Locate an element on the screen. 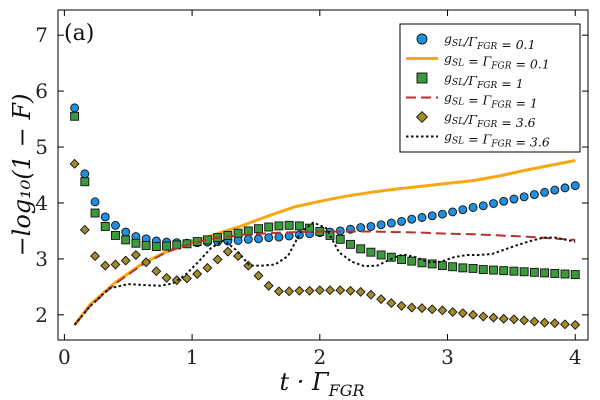 The height and width of the screenshot is (400, 600). legend-item: gSL/ΓFGR = 1 is located at coordinates (470, 80).